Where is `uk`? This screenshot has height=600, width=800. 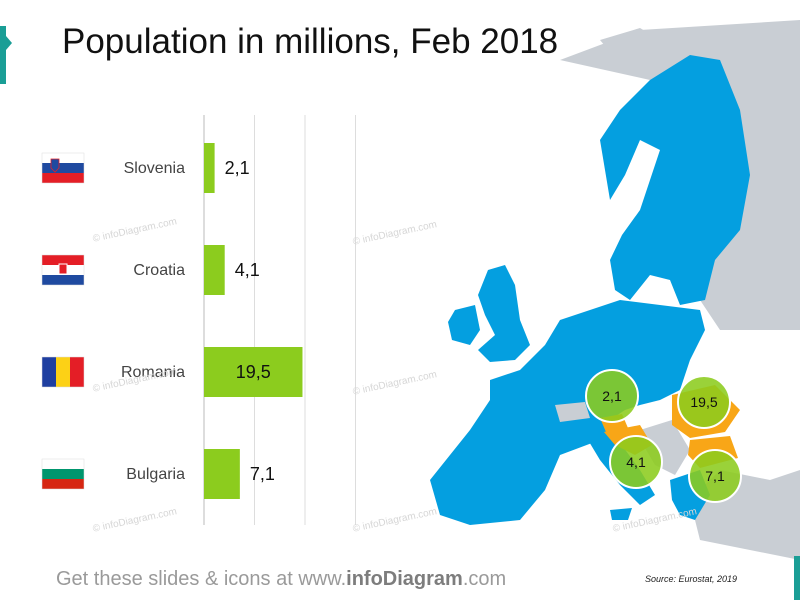
uk is located at coordinates (504, 313).